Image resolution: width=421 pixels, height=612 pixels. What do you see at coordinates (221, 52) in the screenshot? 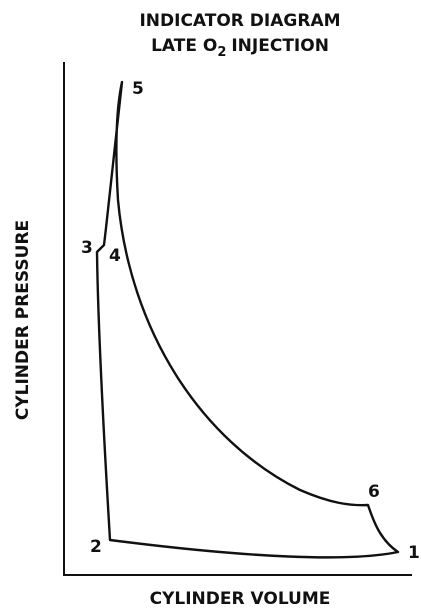
I see `title-subscript: 2` at bounding box center [221, 52].